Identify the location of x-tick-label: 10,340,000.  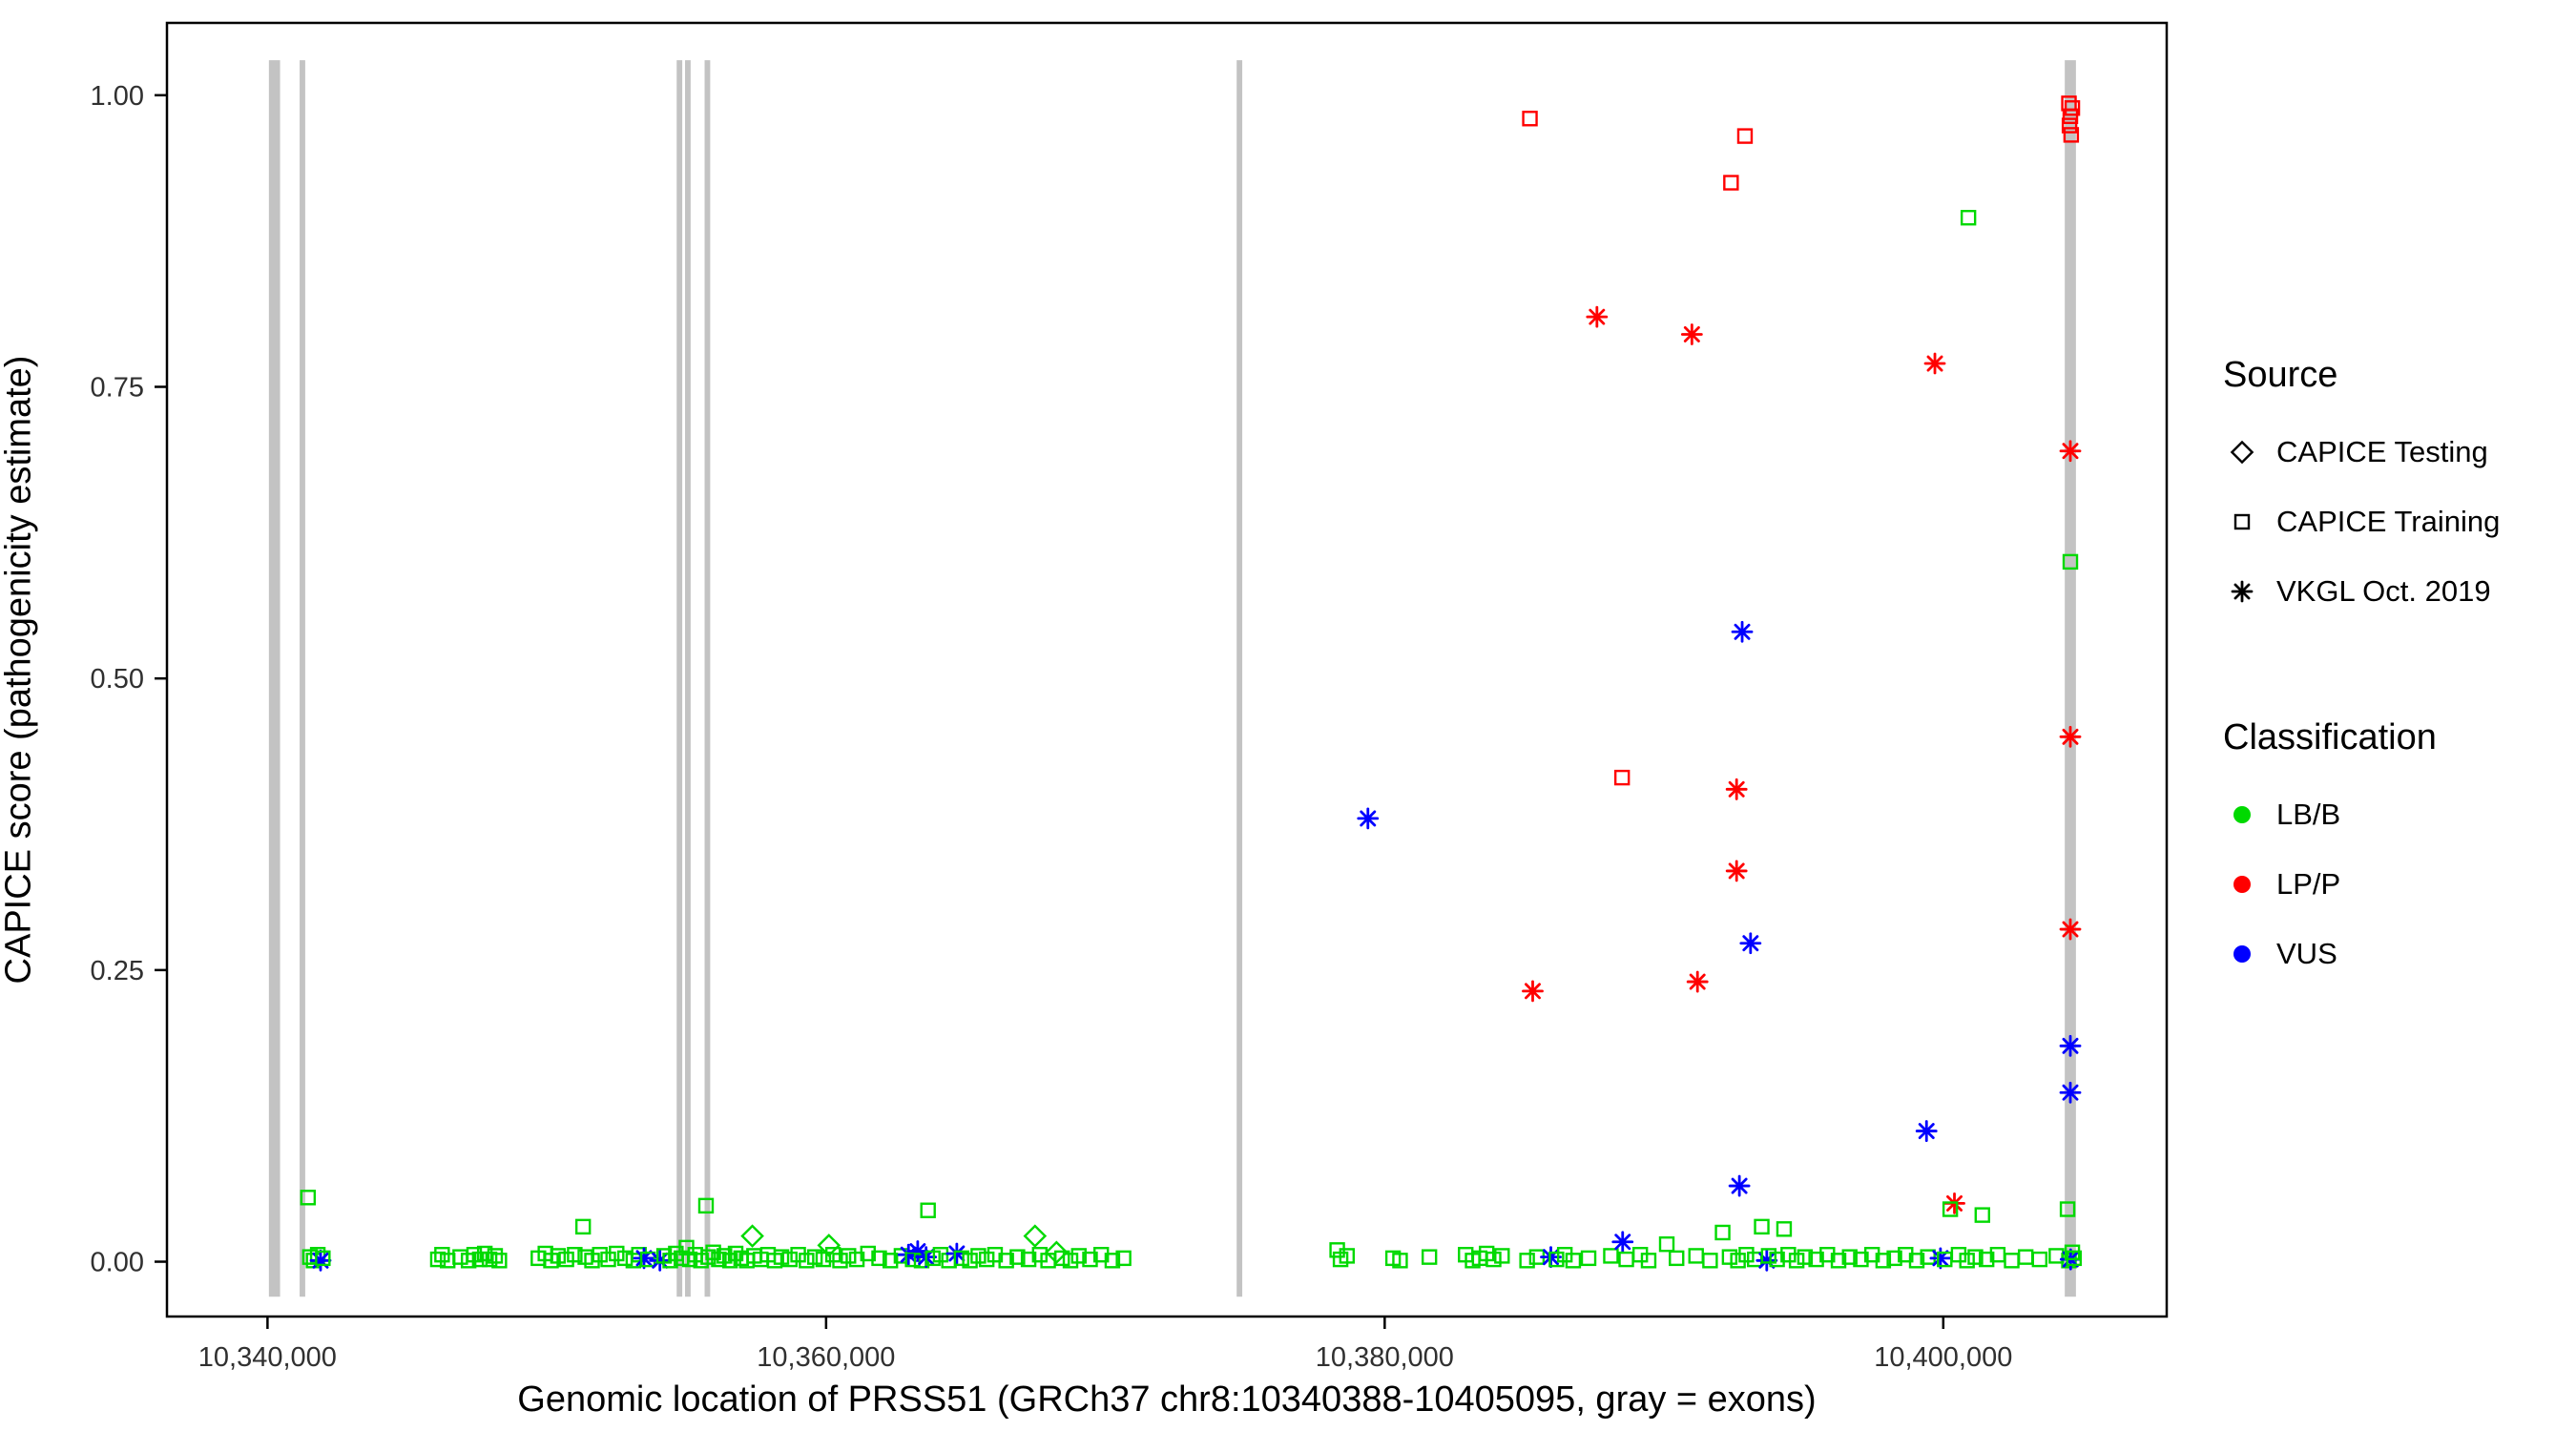
(267, 1357).